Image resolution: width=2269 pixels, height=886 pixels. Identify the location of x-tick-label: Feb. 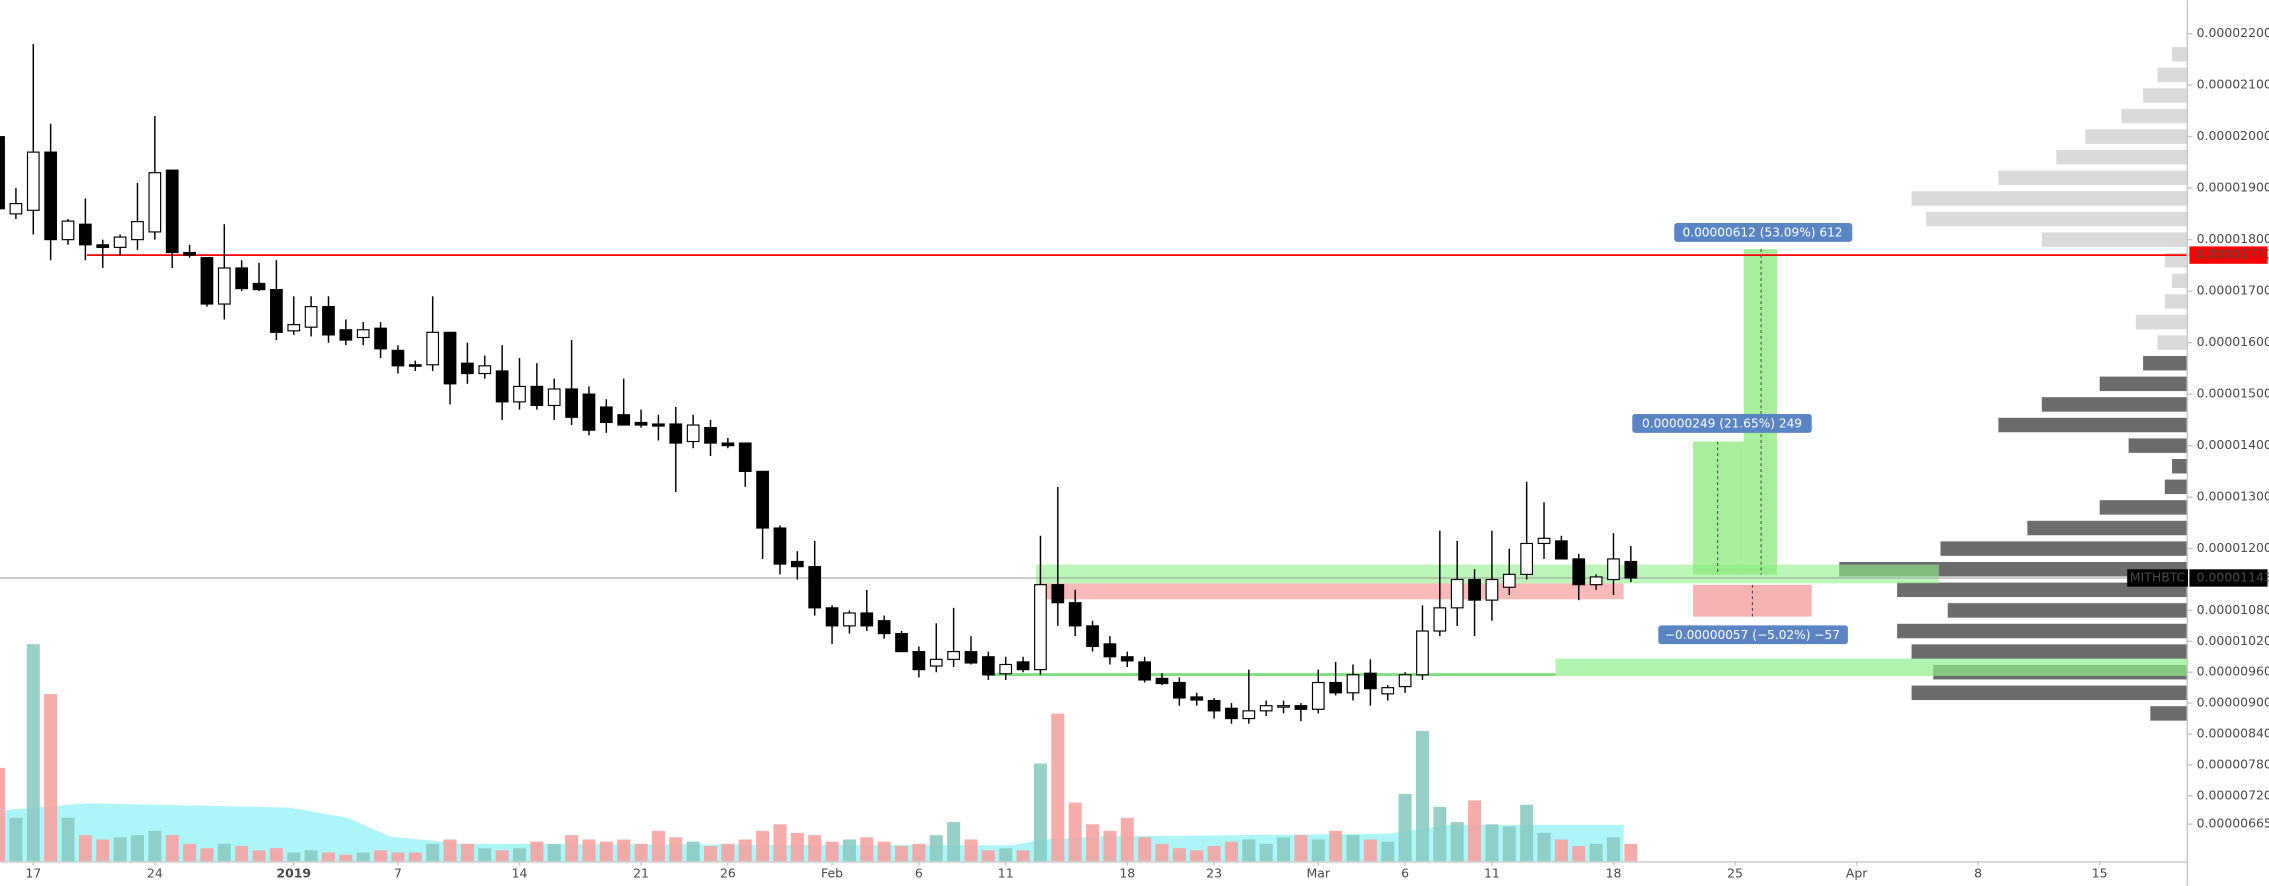
(832, 873).